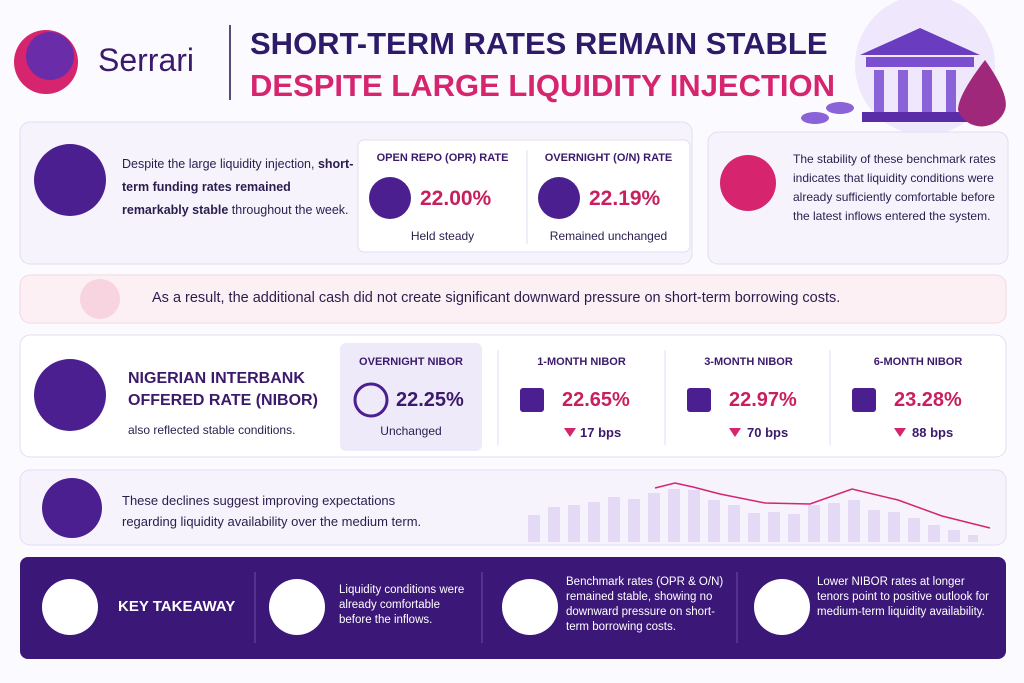  What do you see at coordinates (608, 236) in the screenshot?
I see `rate-note: Remained unchanged` at bounding box center [608, 236].